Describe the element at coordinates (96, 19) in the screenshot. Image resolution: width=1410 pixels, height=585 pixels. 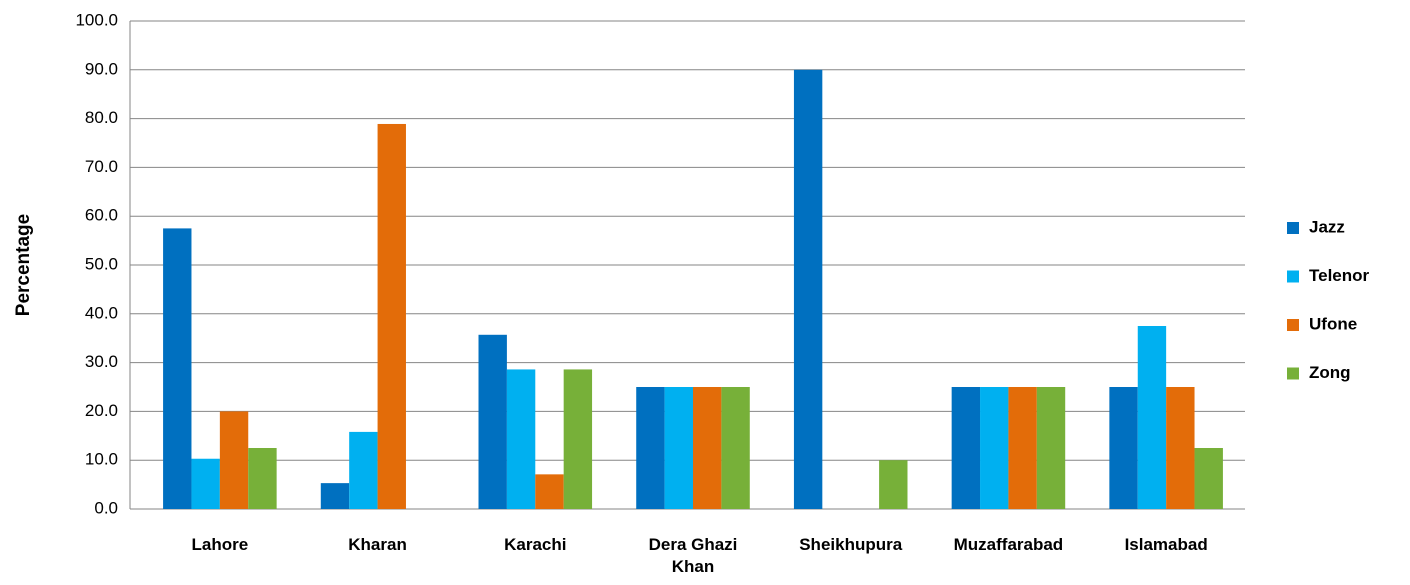
I see `y-tick-label: 100.0` at that location.